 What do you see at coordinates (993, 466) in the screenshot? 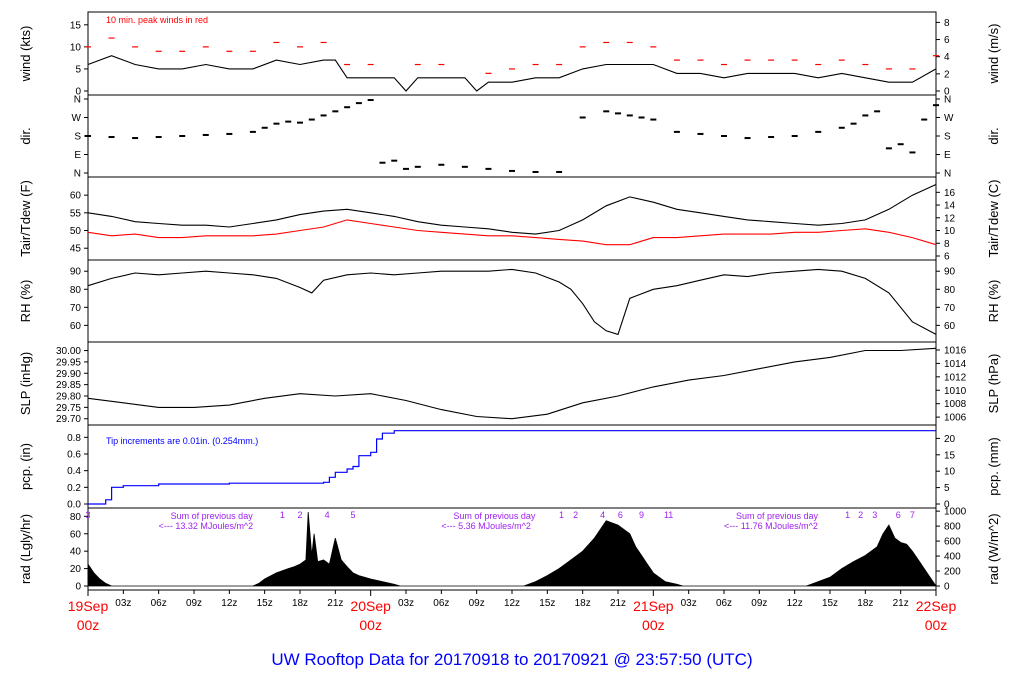
I see `pcp-ylabel-right: pcp. (mm)` at bounding box center [993, 466].